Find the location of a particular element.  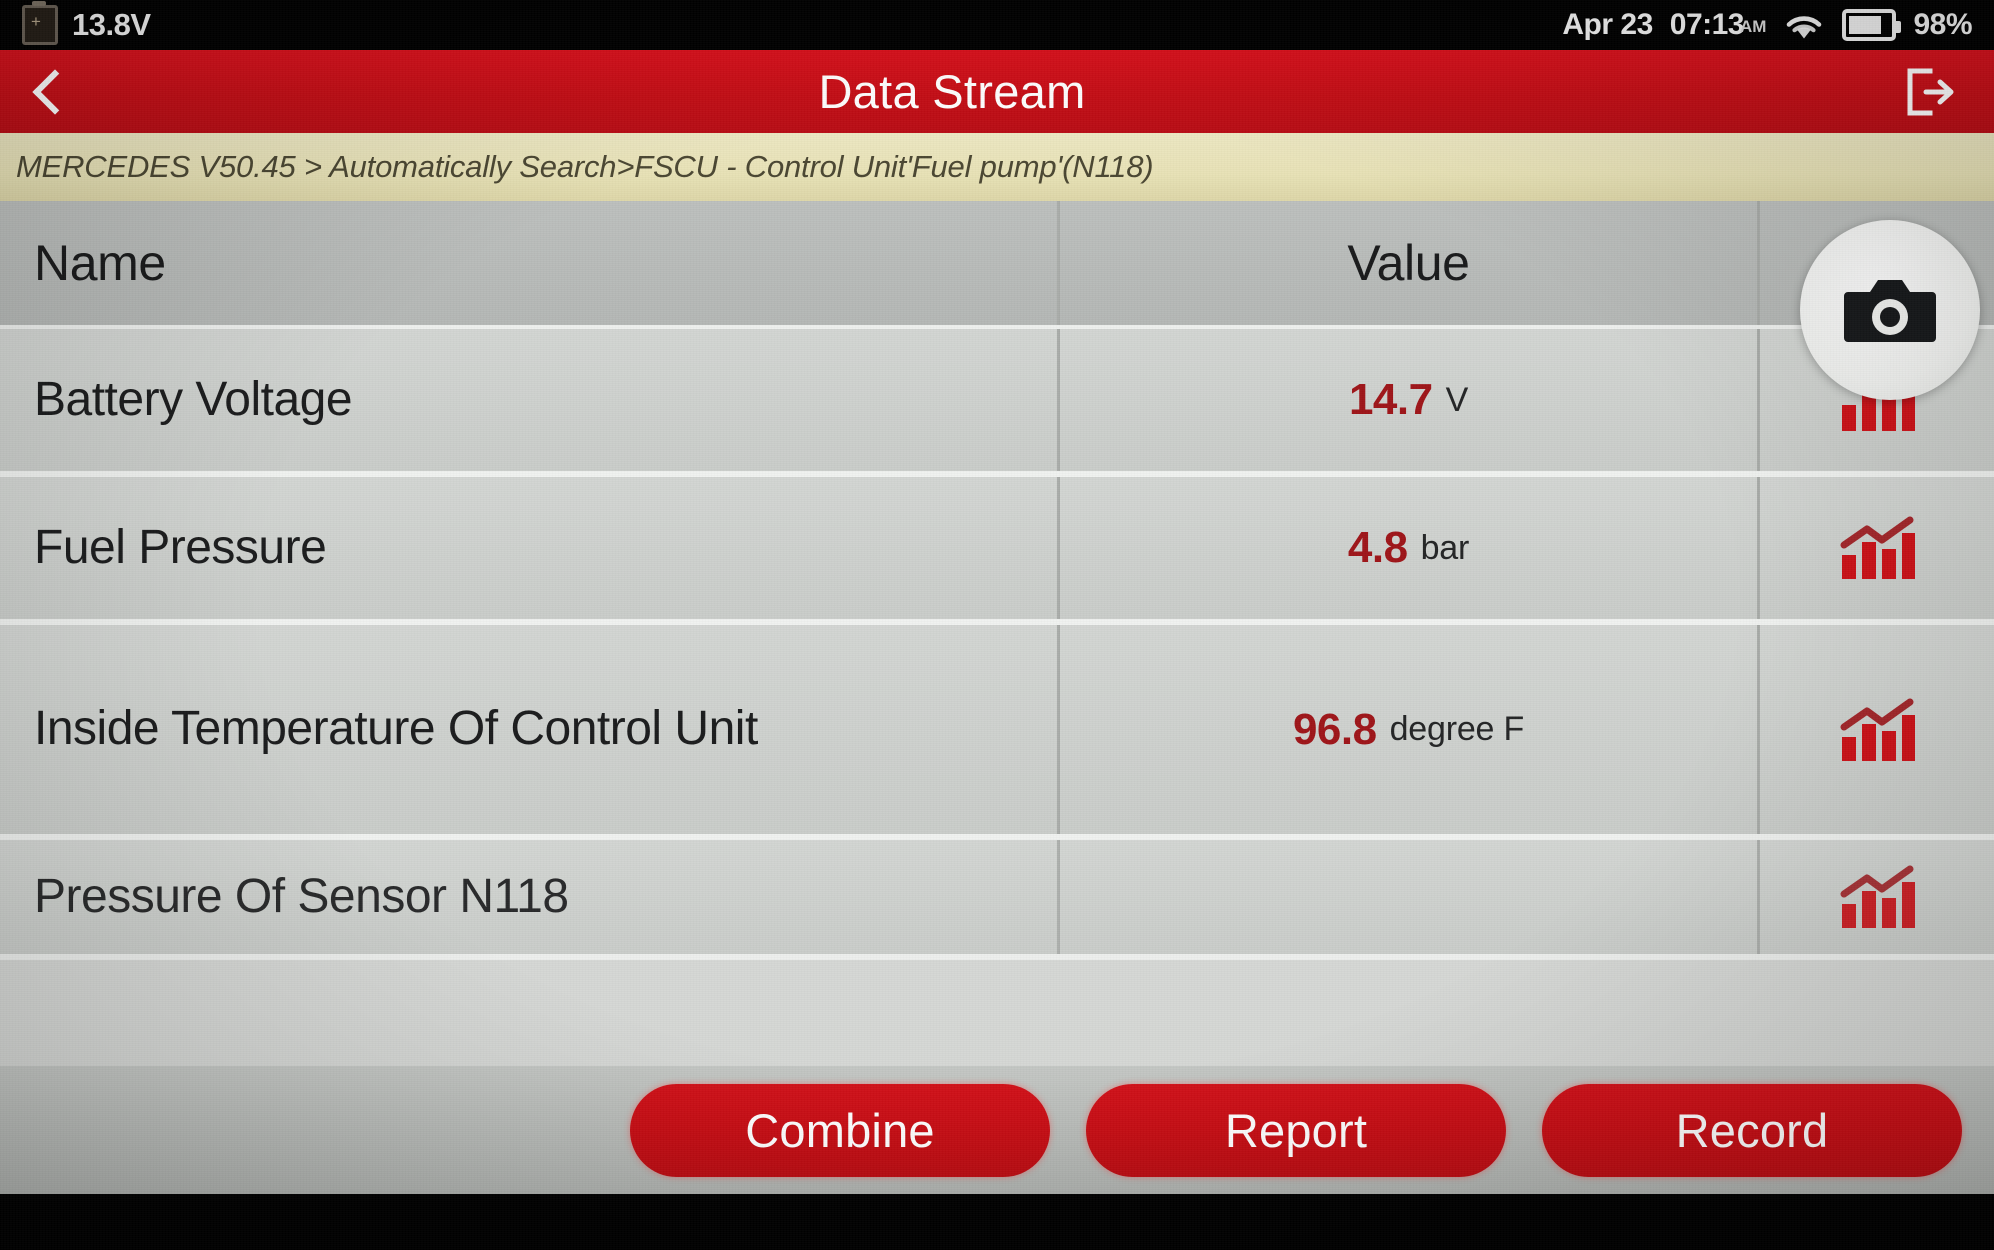

table-row: Fuel Pressure 4.8 bar is located at coordinates (997, 551).